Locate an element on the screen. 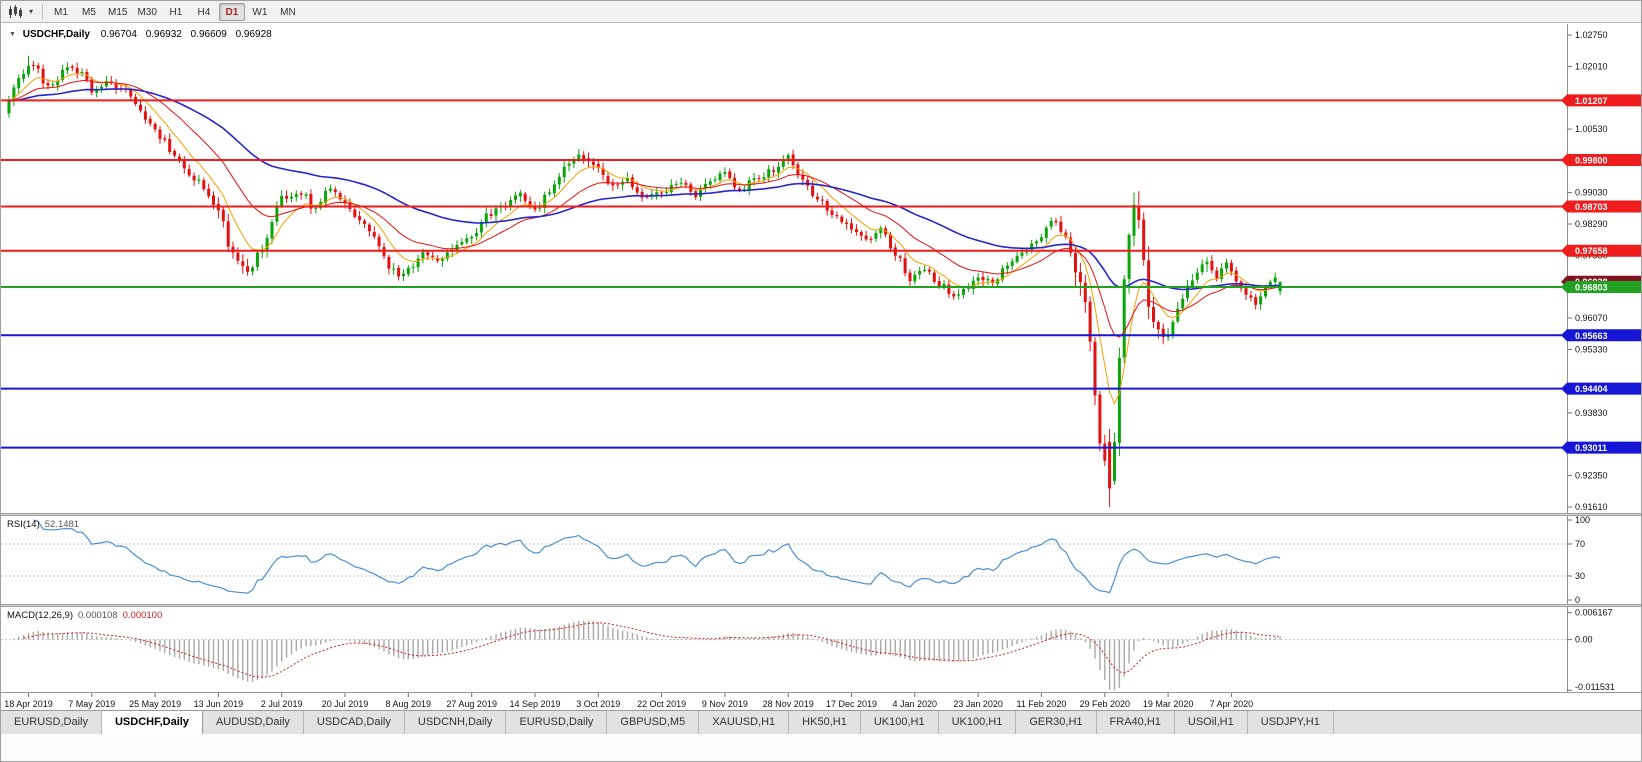 This screenshot has height=762, width=1642. svg-text: 0.99800 is located at coordinates (1591, 161).